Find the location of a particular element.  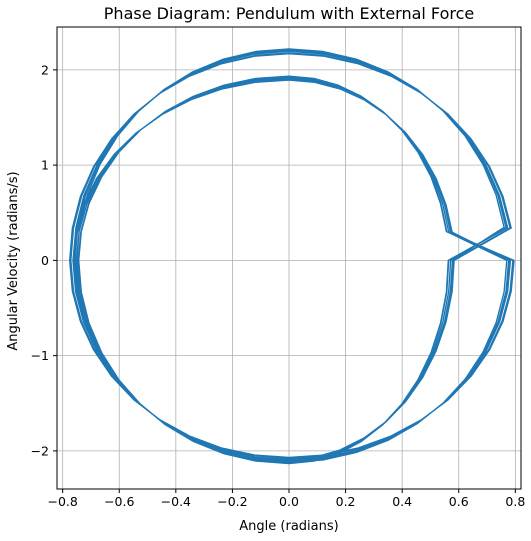

x-tick-label: 0.8 is located at coordinates (515, 501).